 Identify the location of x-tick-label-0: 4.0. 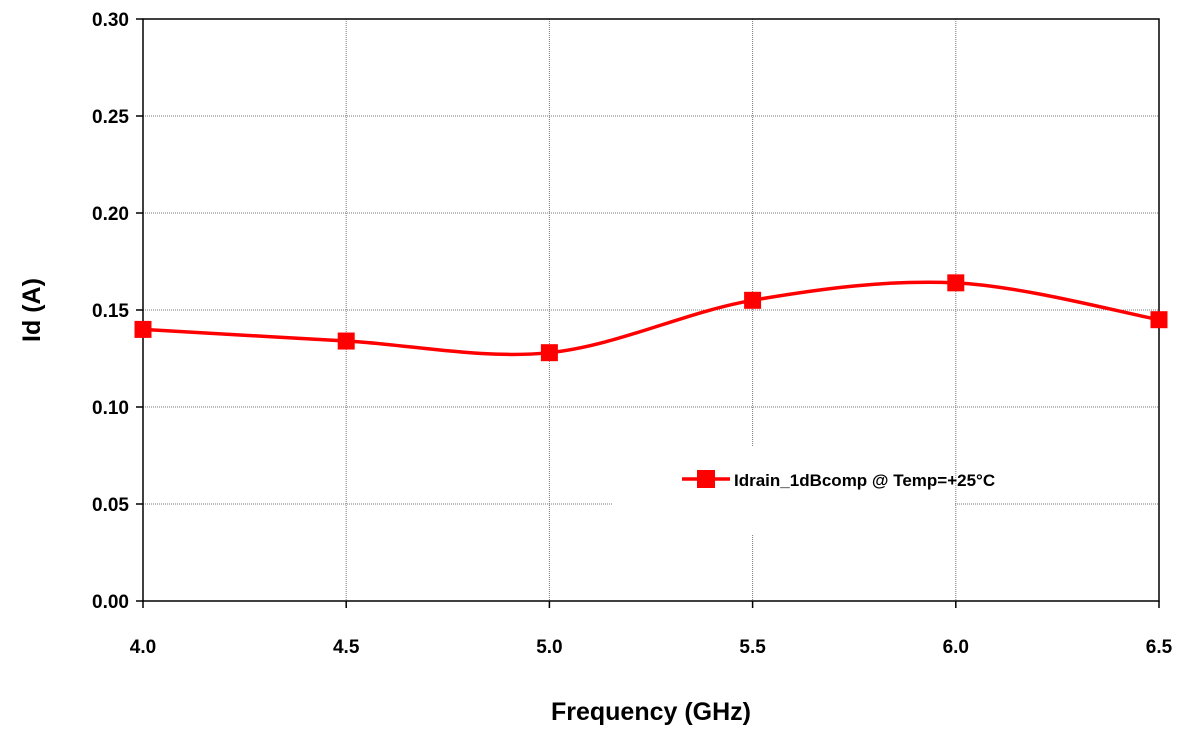
(143, 647).